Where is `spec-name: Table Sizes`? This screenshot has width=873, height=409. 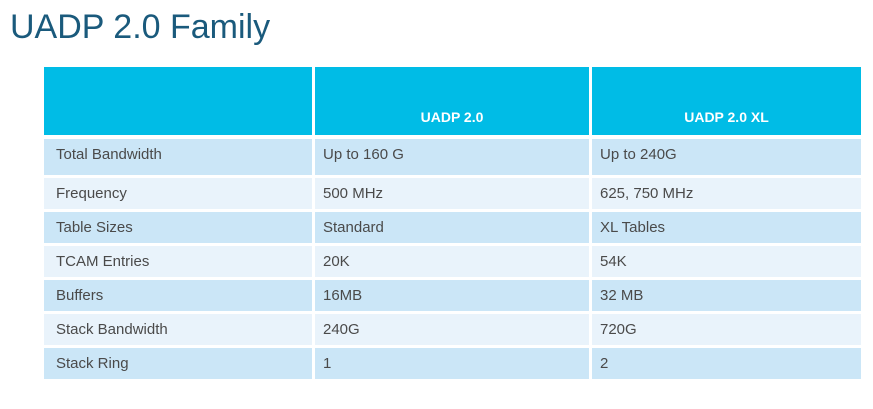
spec-name: Table Sizes is located at coordinates (178, 227).